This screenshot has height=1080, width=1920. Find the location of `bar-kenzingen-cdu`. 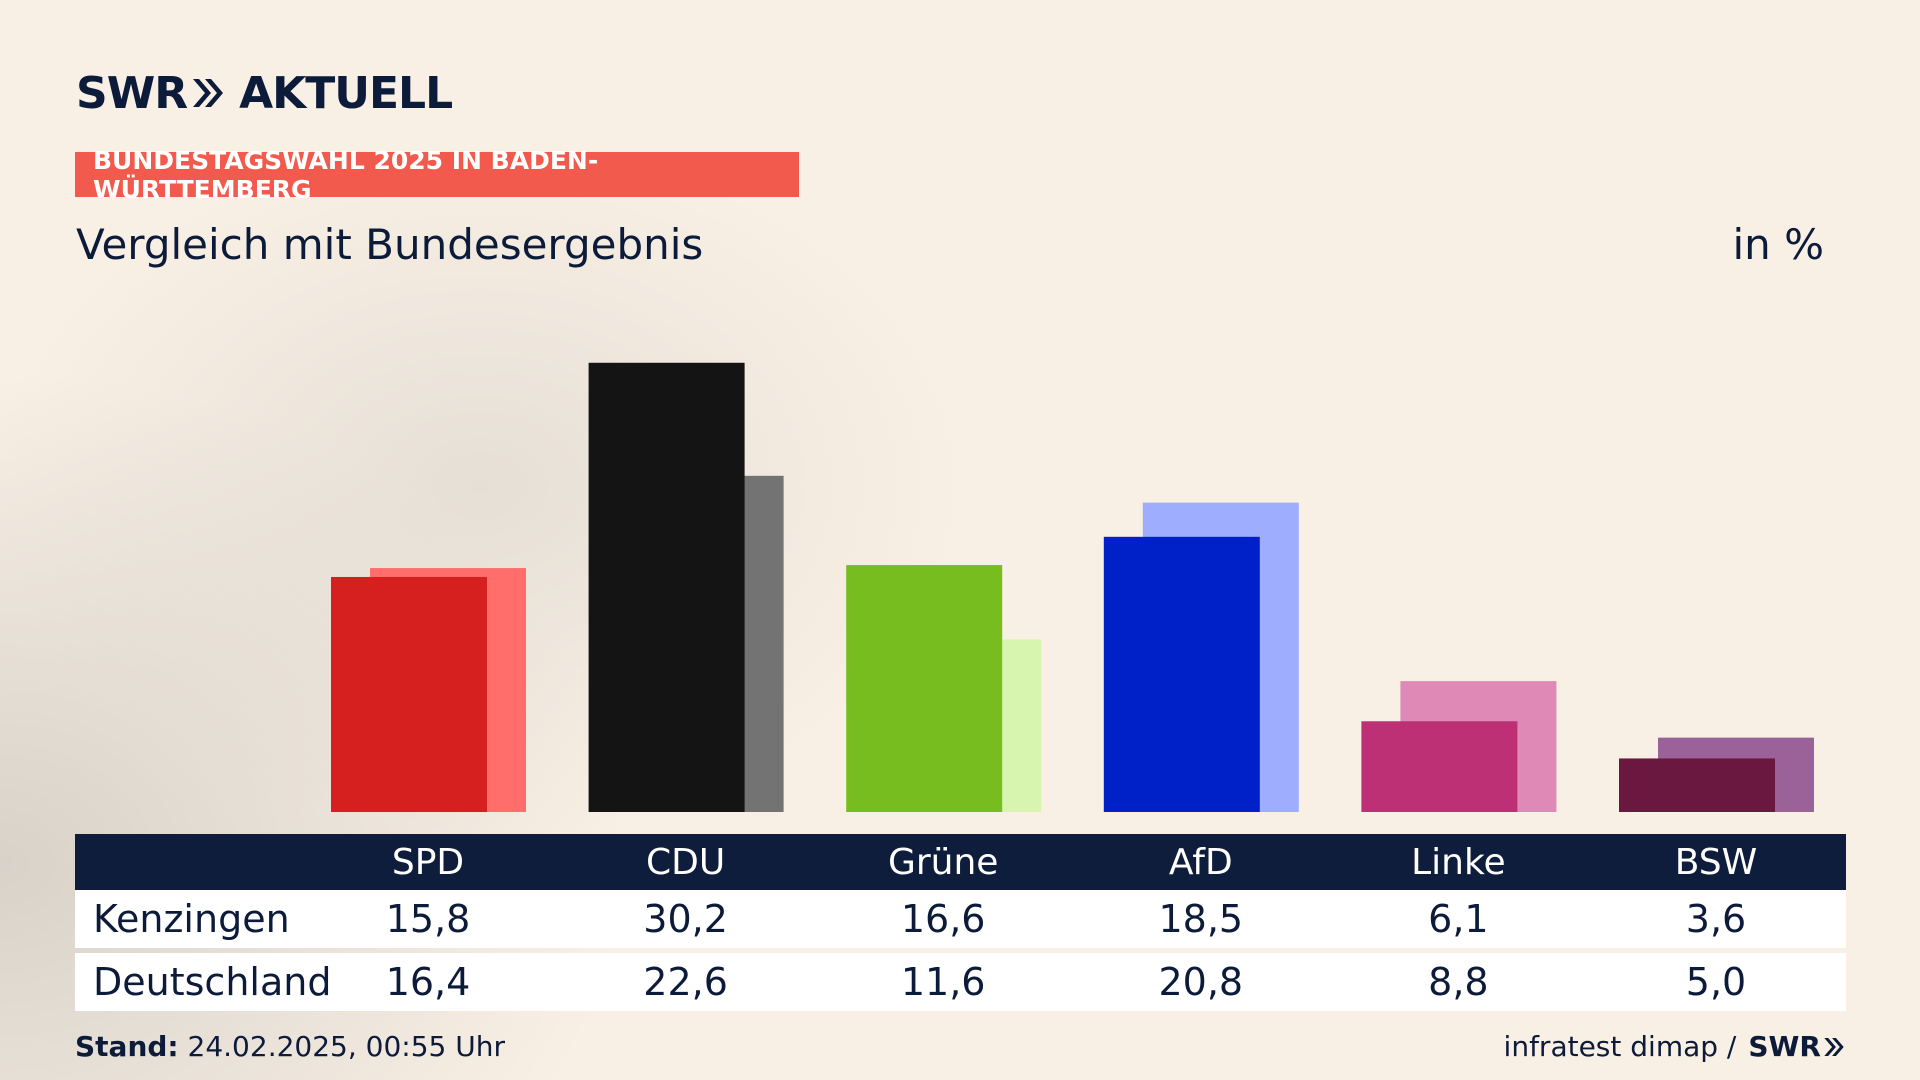

bar-kenzingen-cdu is located at coordinates (666, 587).